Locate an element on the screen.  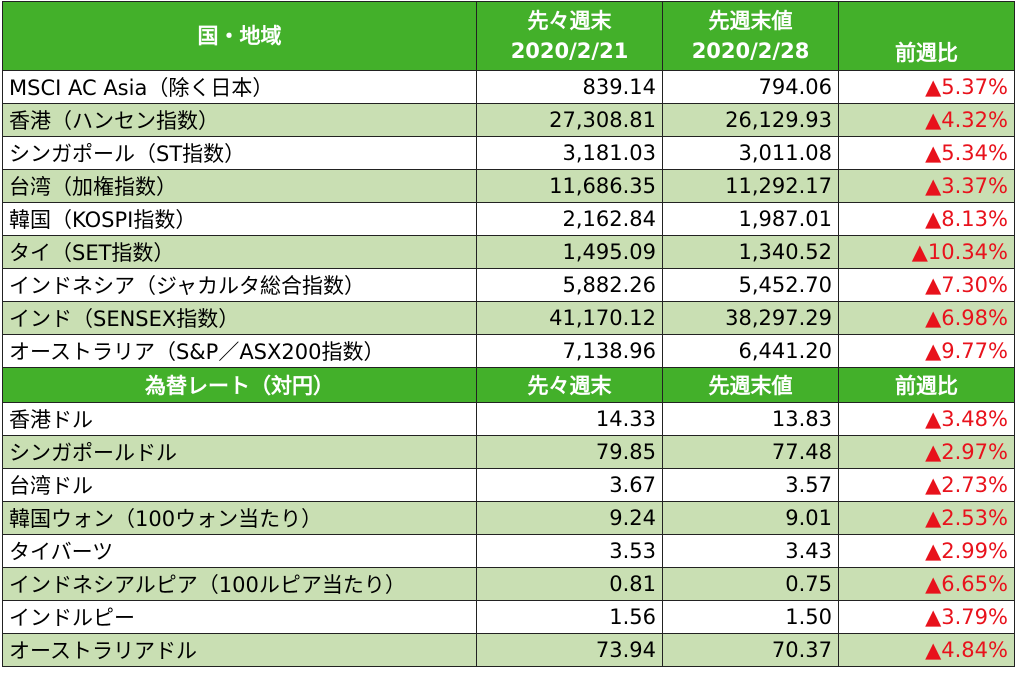
index-weekly-change: ▲9.77% is located at coordinates (926, 351).